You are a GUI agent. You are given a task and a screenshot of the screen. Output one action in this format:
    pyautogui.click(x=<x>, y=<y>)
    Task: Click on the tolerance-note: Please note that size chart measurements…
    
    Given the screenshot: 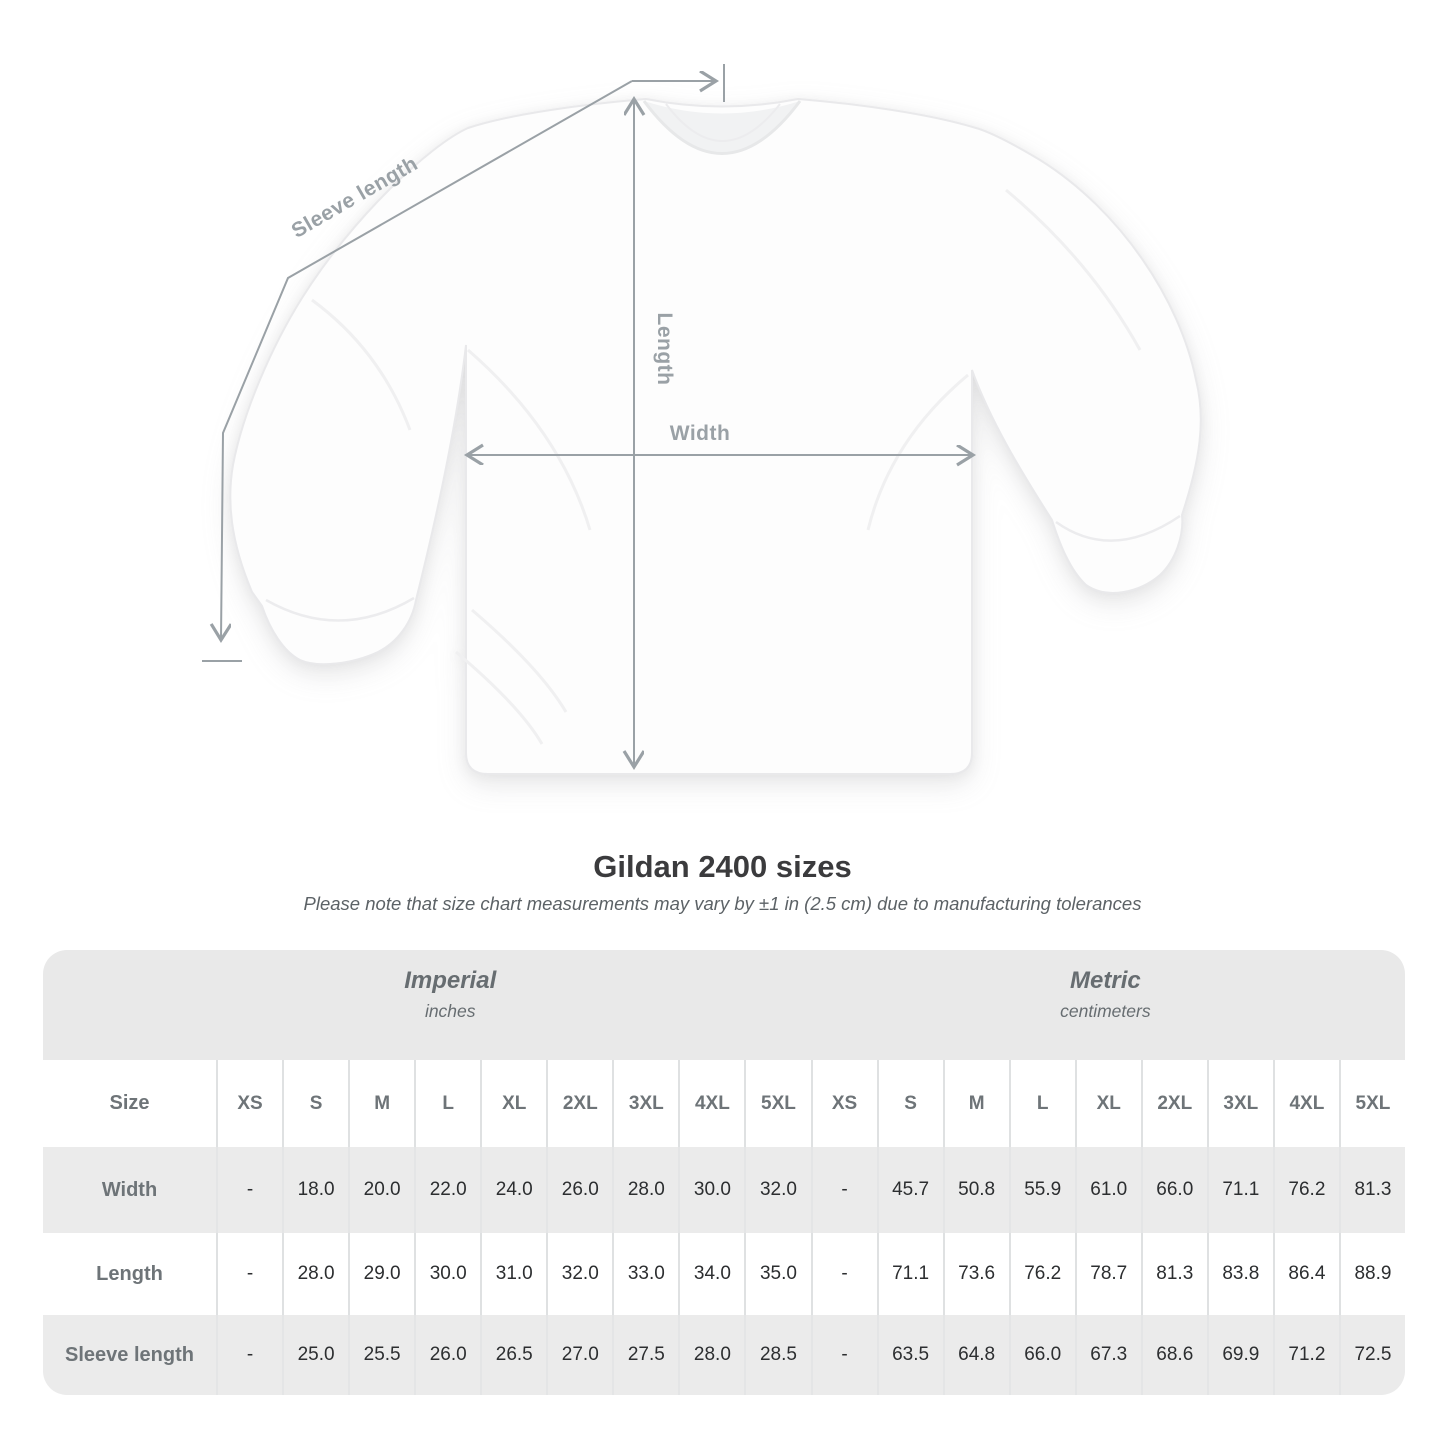 What is the action you would take?
    pyautogui.click(x=722, y=903)
    